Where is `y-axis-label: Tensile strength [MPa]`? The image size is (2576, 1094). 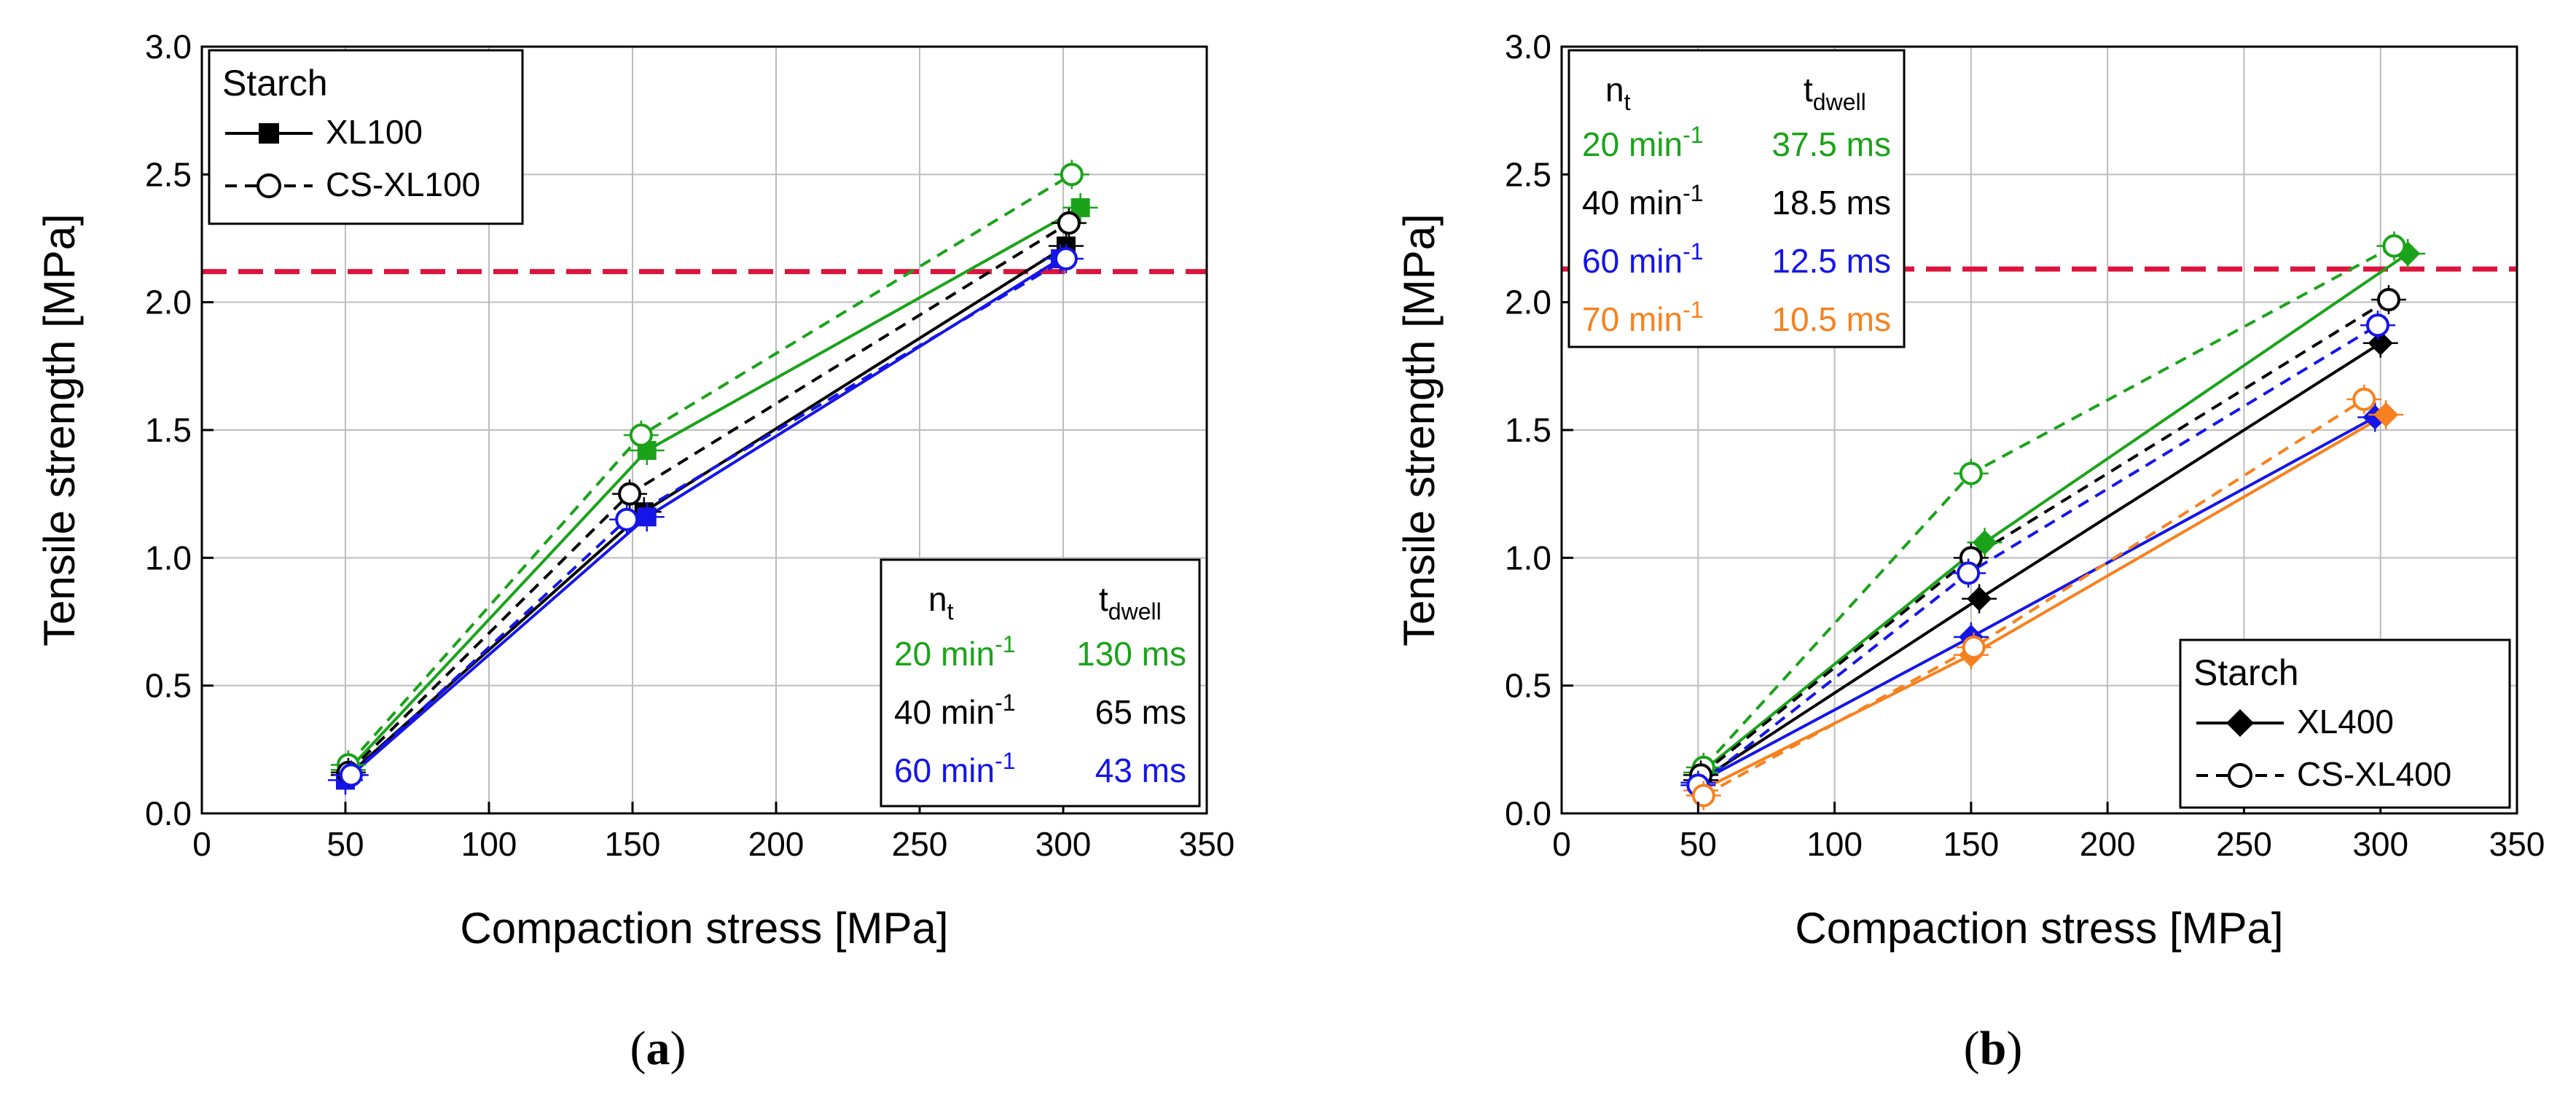 y-axis-label: Tensile strength [MPa] is located at coordinates (1419, 430).